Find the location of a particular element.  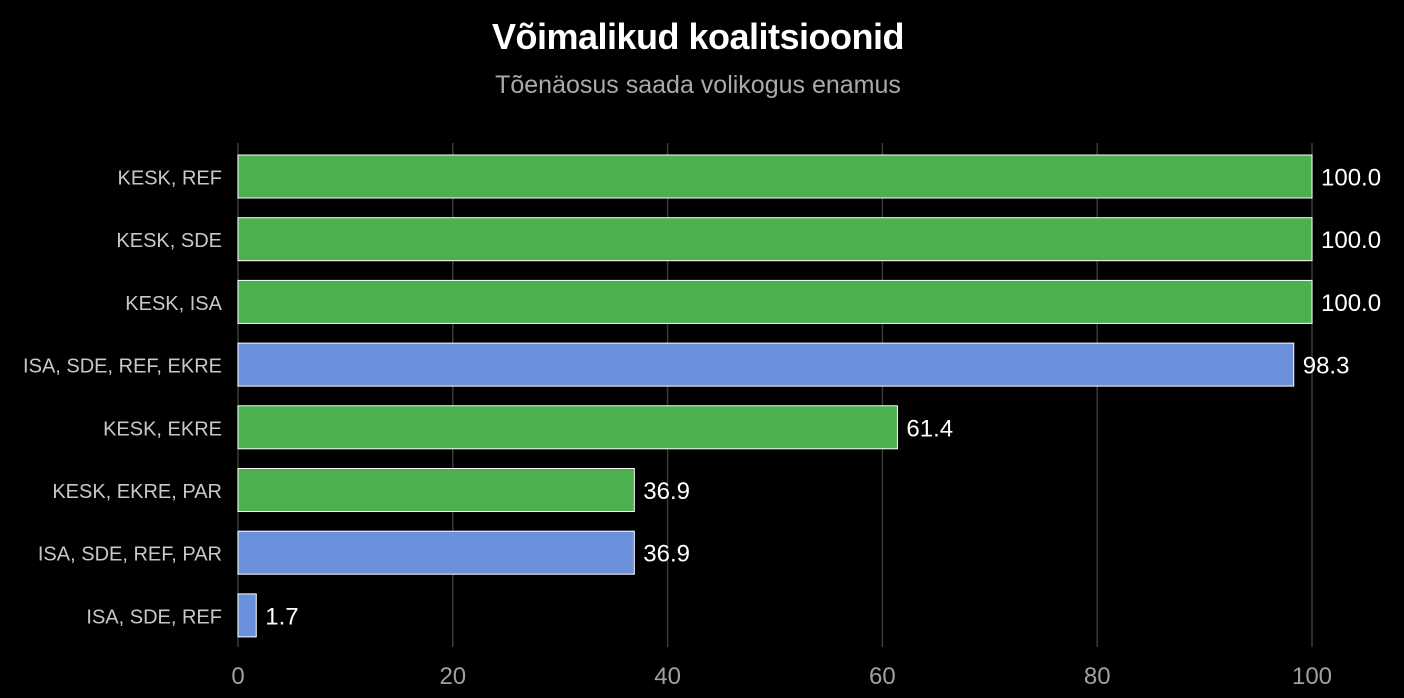

category-label: KESK, ISA is located at coordinates (173, 304).